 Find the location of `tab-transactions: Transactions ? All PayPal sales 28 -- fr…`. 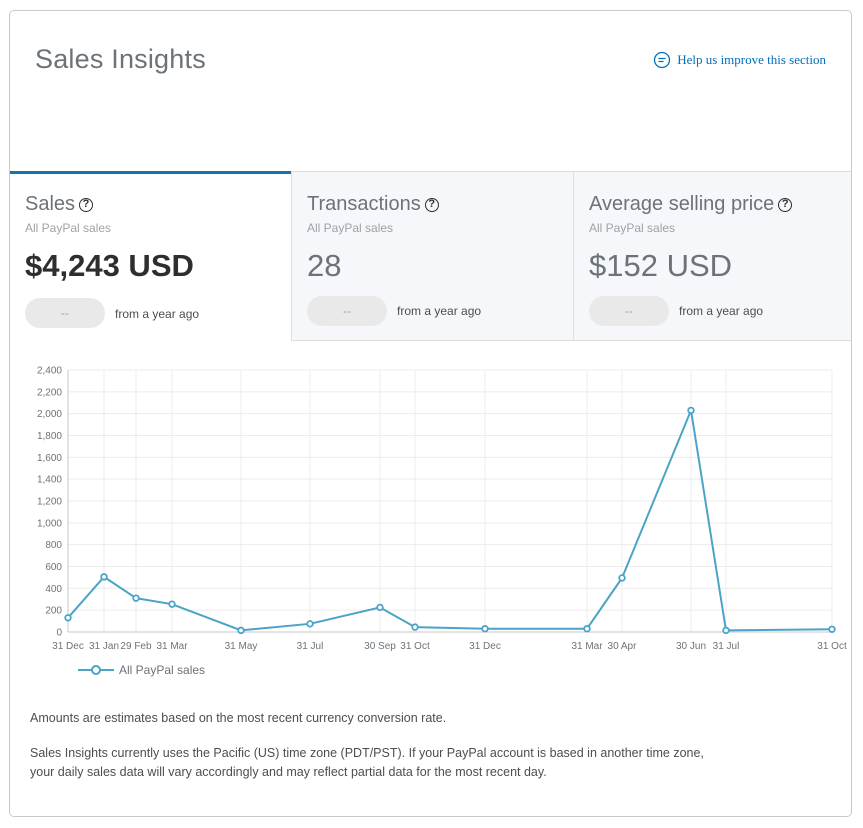

tab-transactions: Transactions ? All PayPal sales 28 -- fr… is located at coordinates (432, 256).